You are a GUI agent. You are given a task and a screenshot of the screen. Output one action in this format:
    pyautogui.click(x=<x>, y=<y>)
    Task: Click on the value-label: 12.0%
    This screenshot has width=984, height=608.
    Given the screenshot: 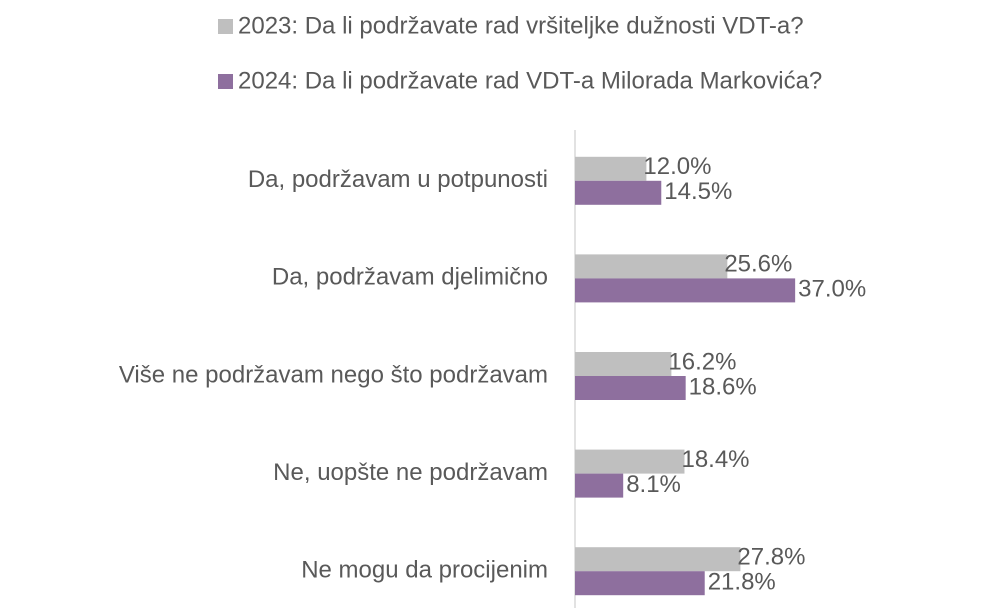 What is the action you would take?
    pyautogui.click(x=677, y=166)
    